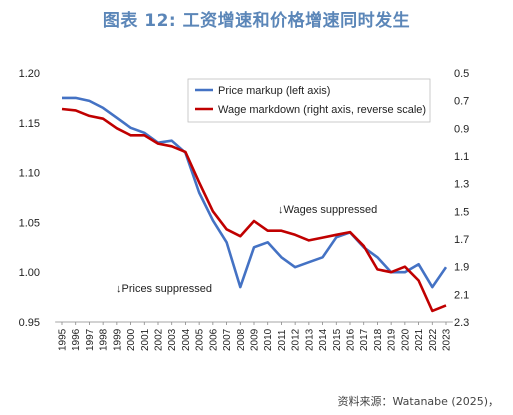 This screenshot has width=513, height=415. I want to click on x-tick-label: 2020, so click(405, 339).